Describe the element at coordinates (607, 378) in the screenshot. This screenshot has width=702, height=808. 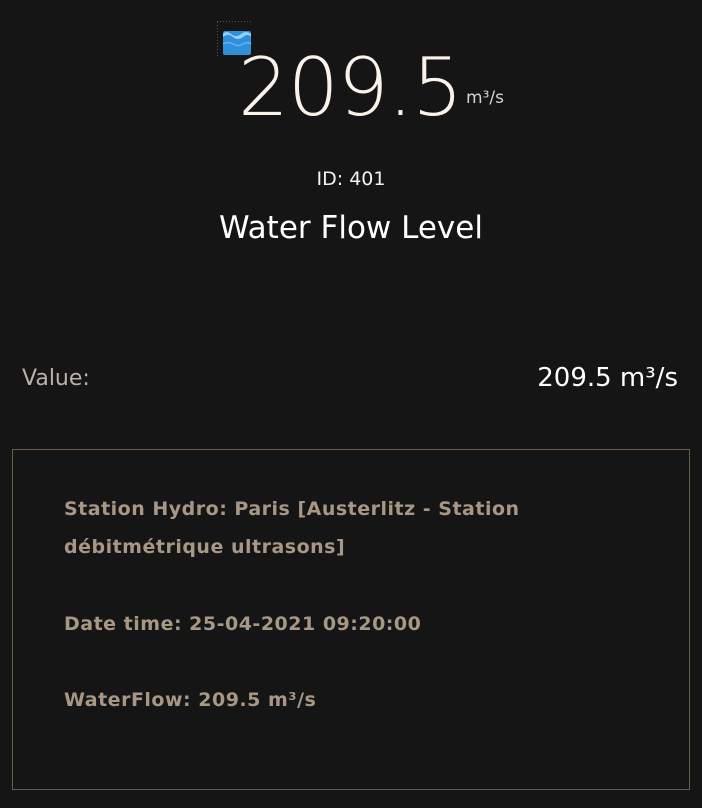
I see `value-text: 209.5 m³/s` at that location.